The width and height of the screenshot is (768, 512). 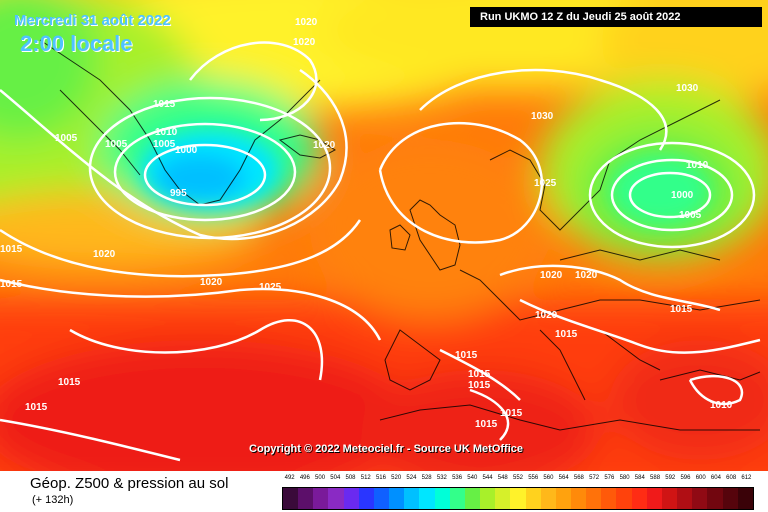 I want to click on color-scale-tick: 536, so click(x=457, y=478).